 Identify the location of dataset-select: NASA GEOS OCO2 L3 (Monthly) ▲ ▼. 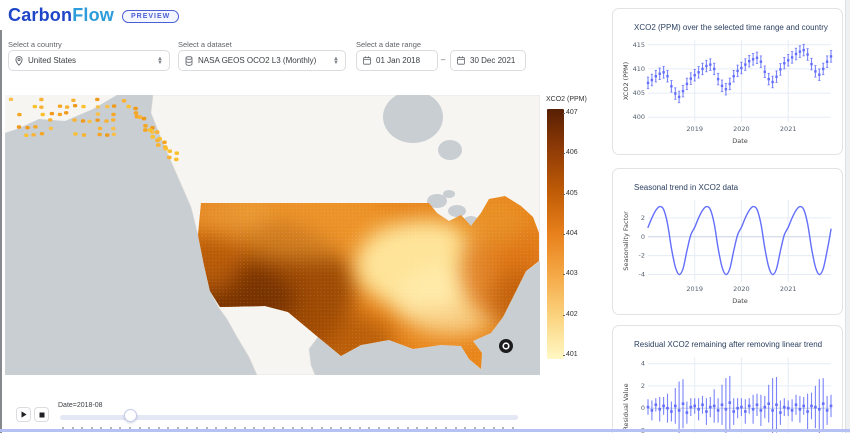
(262, 60).